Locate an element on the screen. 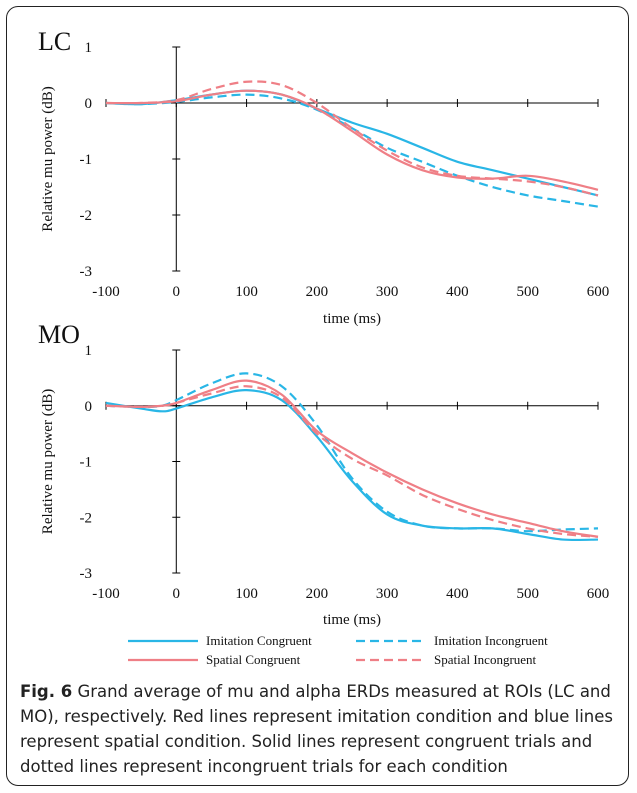 The image size is (637, 793). series-line-spatial-congruent is located at coordinates (352, 140).